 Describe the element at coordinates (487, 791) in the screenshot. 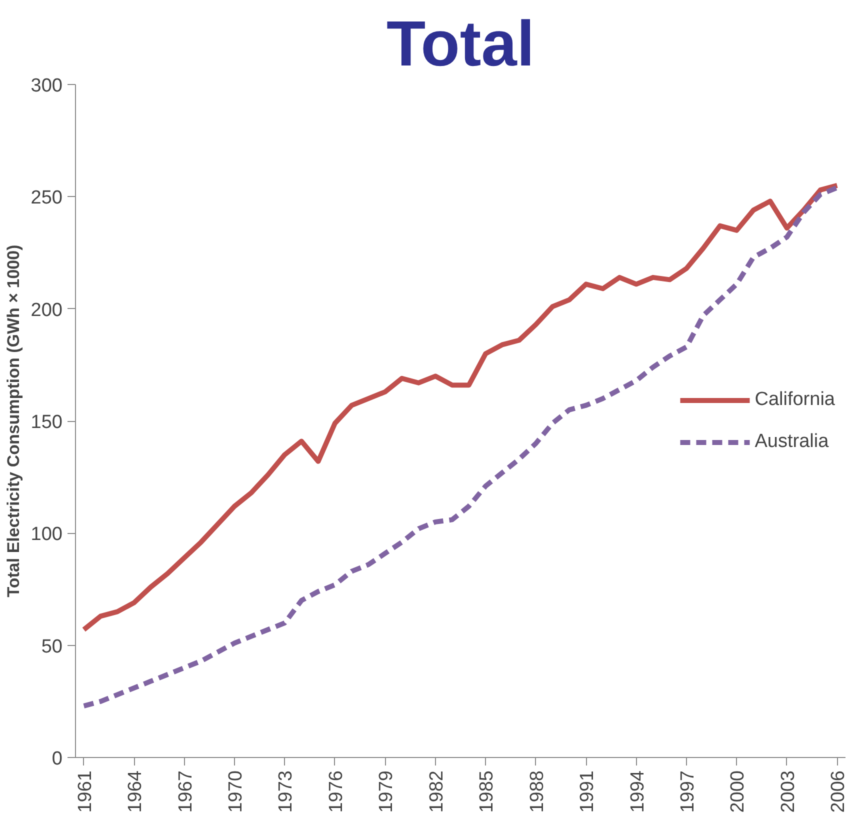

I see `x-tick-label: 1985` at that location.